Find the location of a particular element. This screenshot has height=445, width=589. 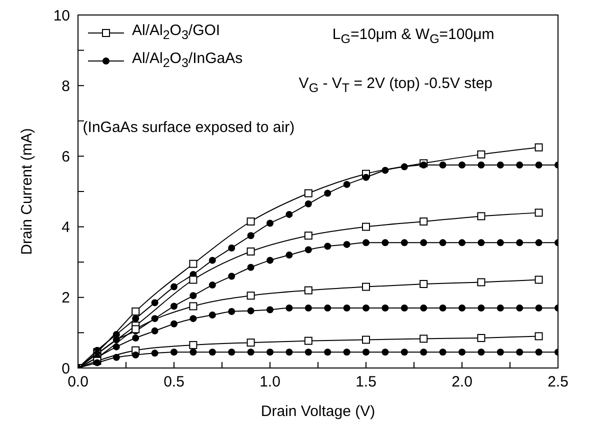

legend-label: Al/Al$_{2}$O$_{3}$/InGaAs is located at coordinates (187, 60).